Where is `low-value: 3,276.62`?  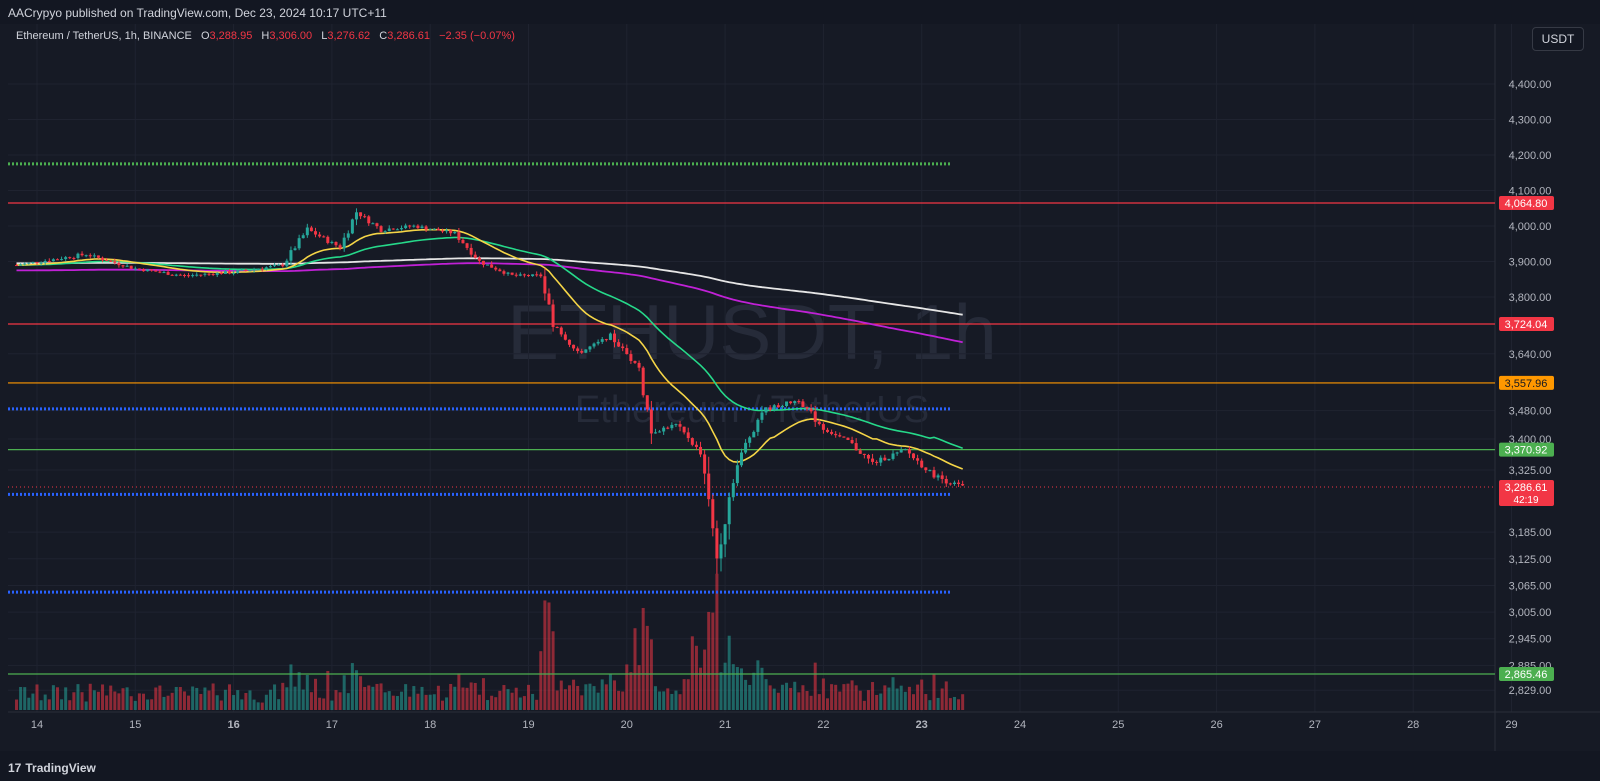
low-value: 3,276.62 is located at coordinates (349, 36).